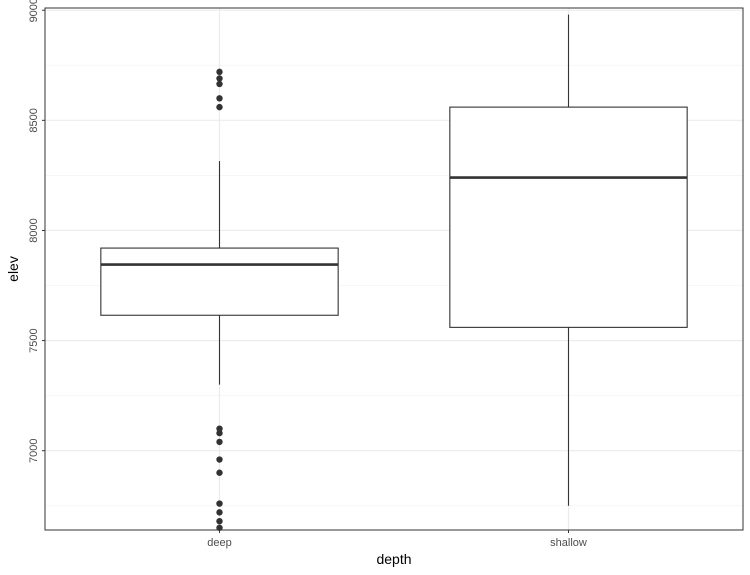 The image size is (750, 575). Describe the element at coordinates (568, 543) in the screenshot. I see `x-tick-label: shallow` at that location.